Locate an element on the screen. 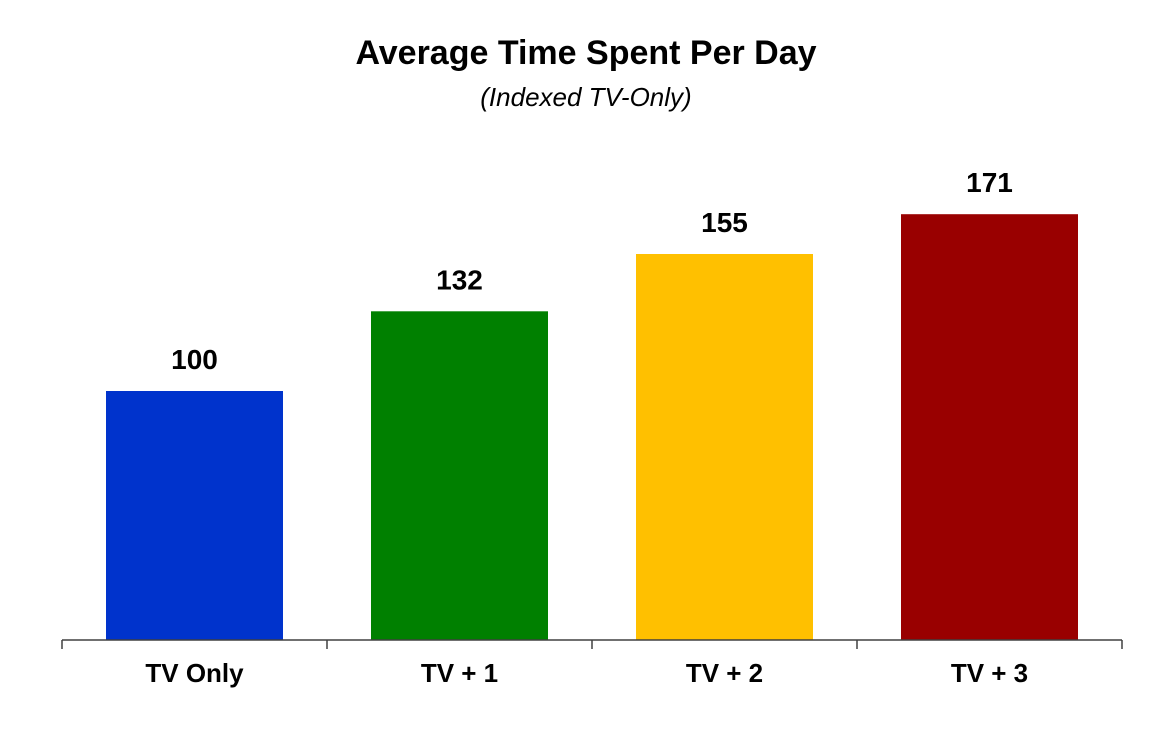 This screenshot has width=1172, height=740. x-tick-label-1: TV + 1 is located at coordinates (459, 673).